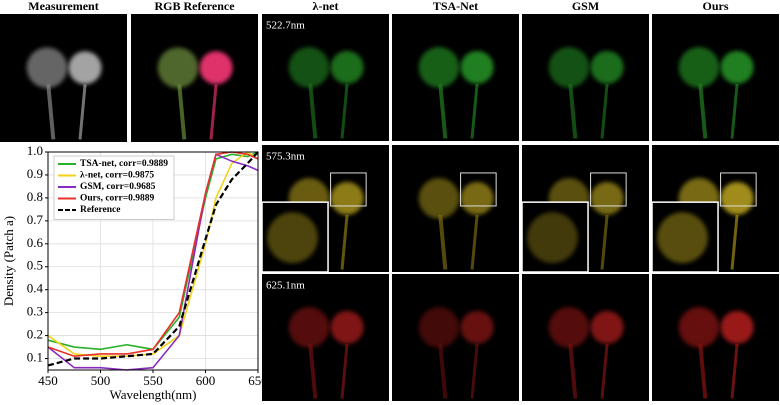 The width and height of the screenshot is (780, 405). I want to click on y-axis-label: Density (Patch a), so click(8, 261).